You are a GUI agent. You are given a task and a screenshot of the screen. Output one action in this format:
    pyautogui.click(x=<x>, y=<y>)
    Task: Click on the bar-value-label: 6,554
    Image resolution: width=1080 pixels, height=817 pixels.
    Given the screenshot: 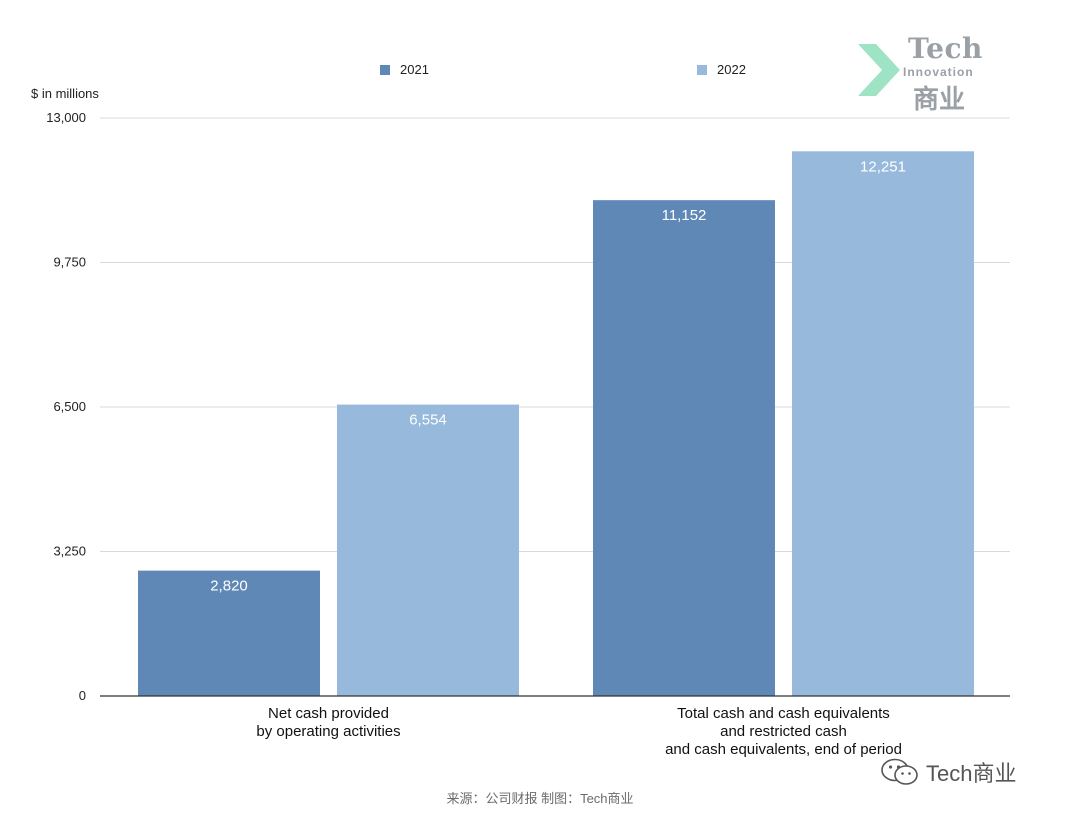 What is the action you would take?
    pyautogui.click(x=428, y=420)
    